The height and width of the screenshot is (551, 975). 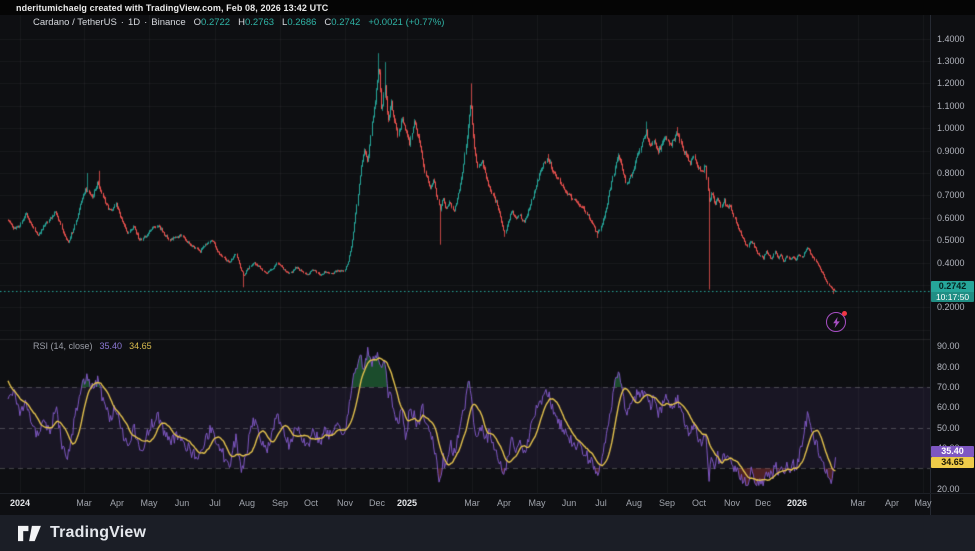 I want to click on bar-countdown: 10:17:50, so click(x=952, y=297).